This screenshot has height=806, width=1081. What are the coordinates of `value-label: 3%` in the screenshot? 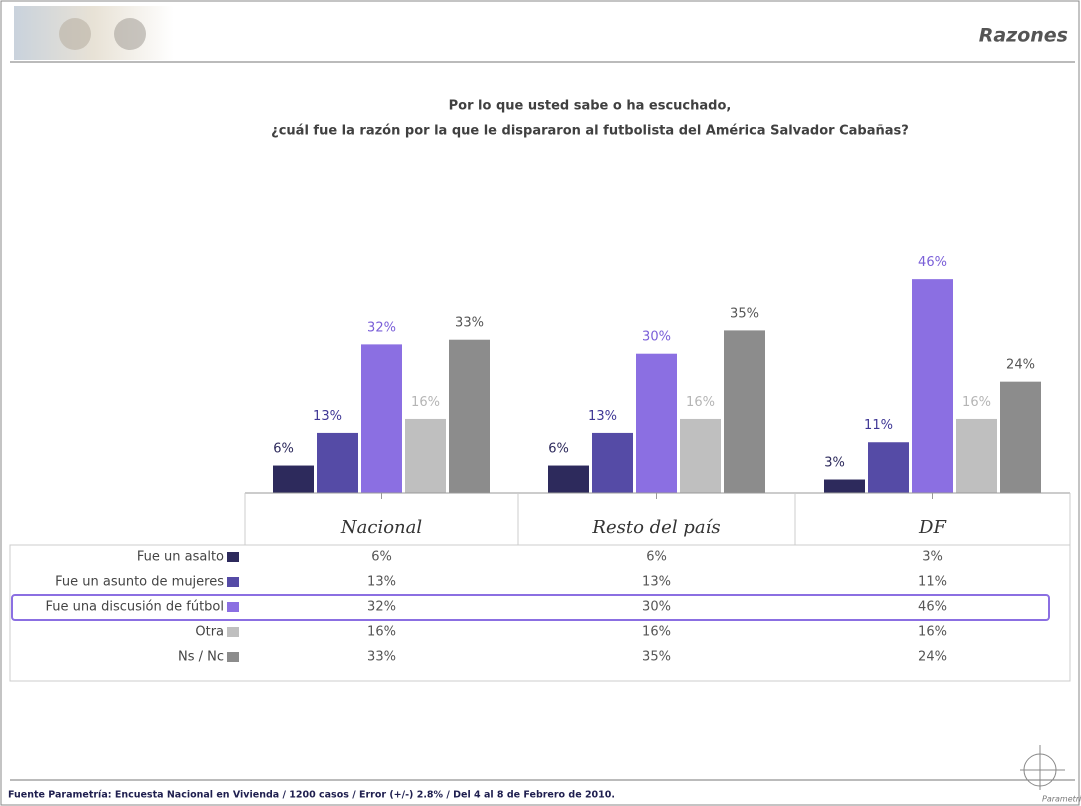 It's located at (834, 463).